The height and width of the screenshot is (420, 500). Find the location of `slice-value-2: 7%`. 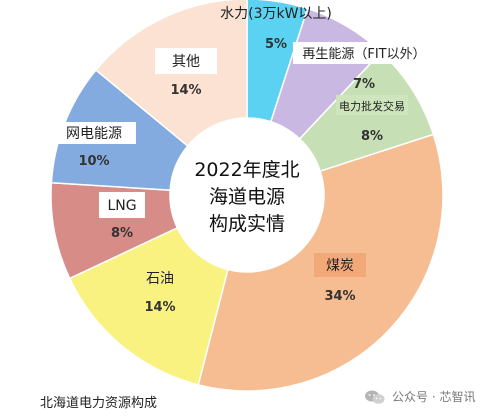

slice-value-2: 7% is located at coordinates (364, 84).